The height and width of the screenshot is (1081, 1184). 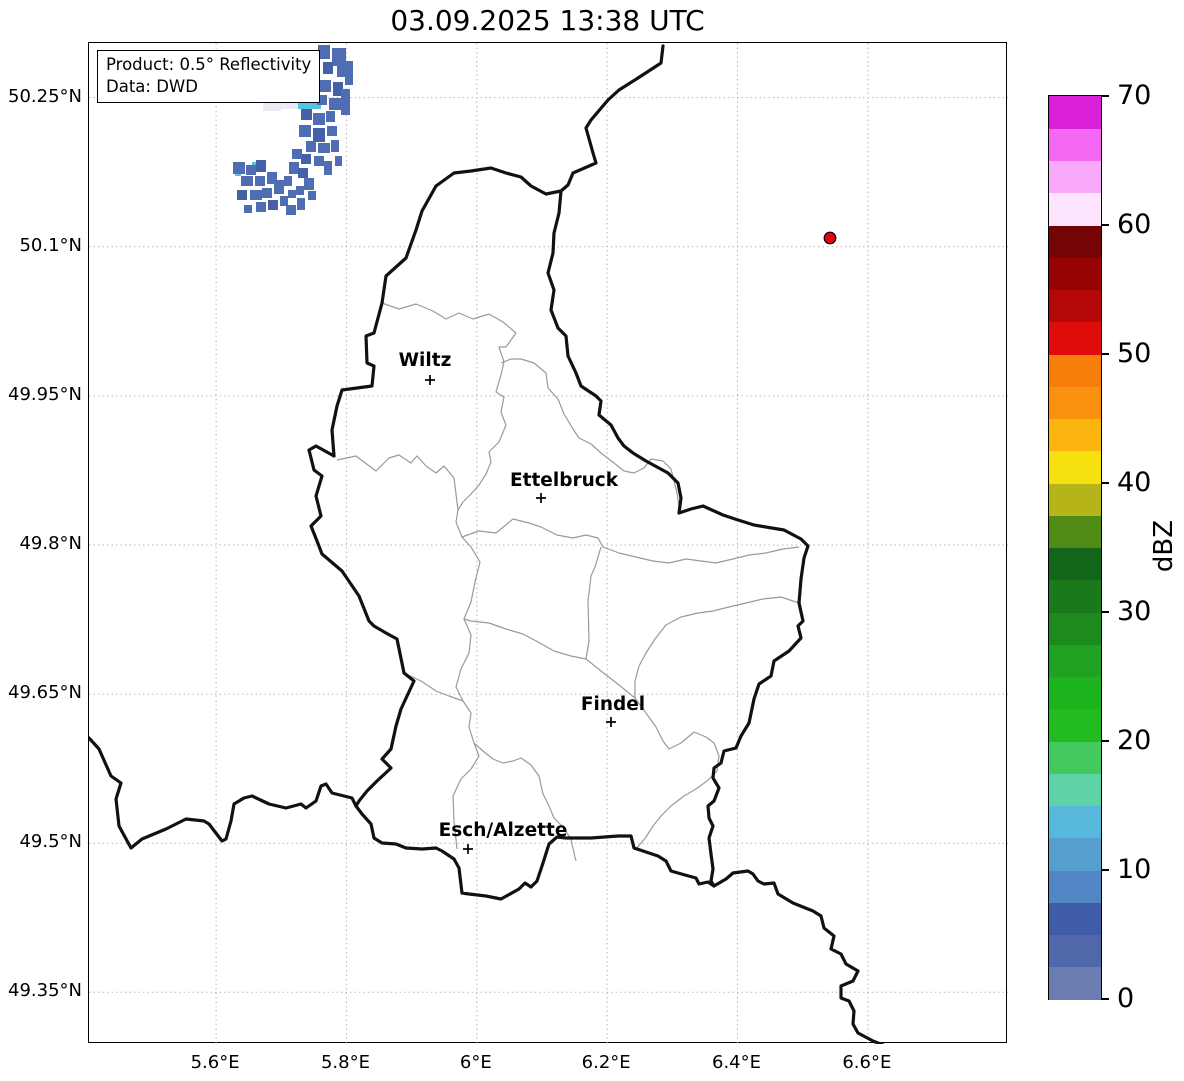 I want to click on radar-site-dot, so click(x=830, y=238).